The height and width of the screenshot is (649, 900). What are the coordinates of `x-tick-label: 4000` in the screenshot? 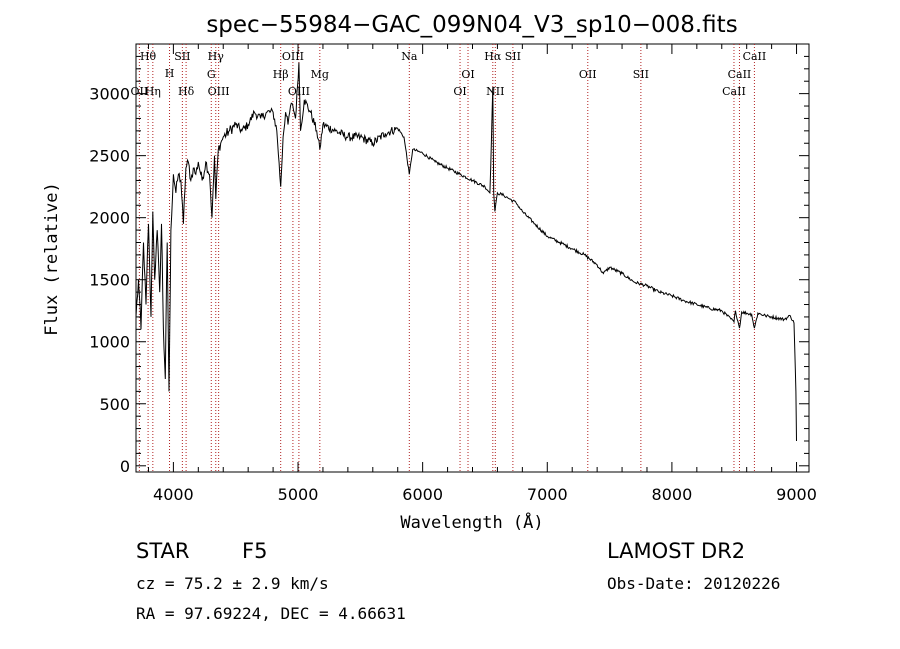 It's located at (173, 494).